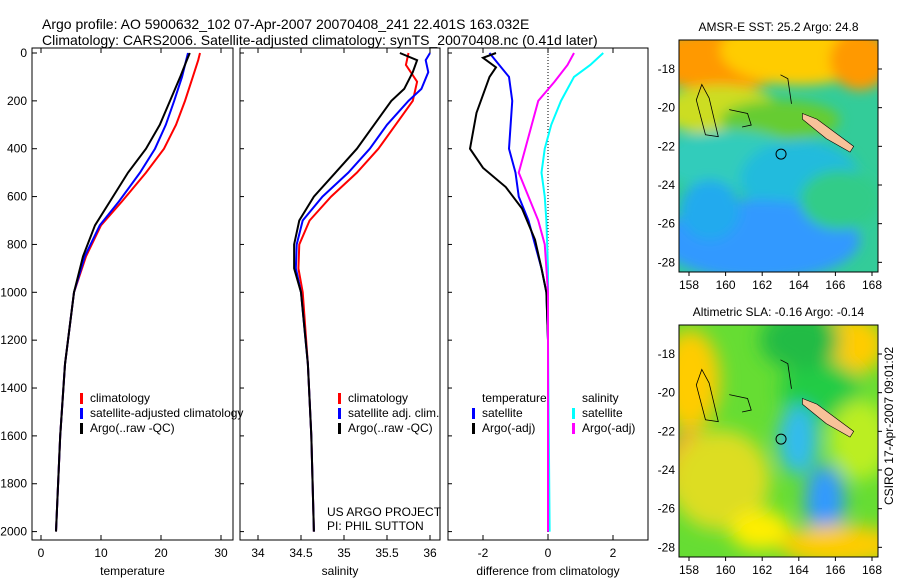 Image resolution: width=900 pixels, height=580 pixels. What do you see at coordinates (393, 413) in the screenshot?
I see `salinity-legend-item: satellite adj. clim.` at bounding box center [393, 413].